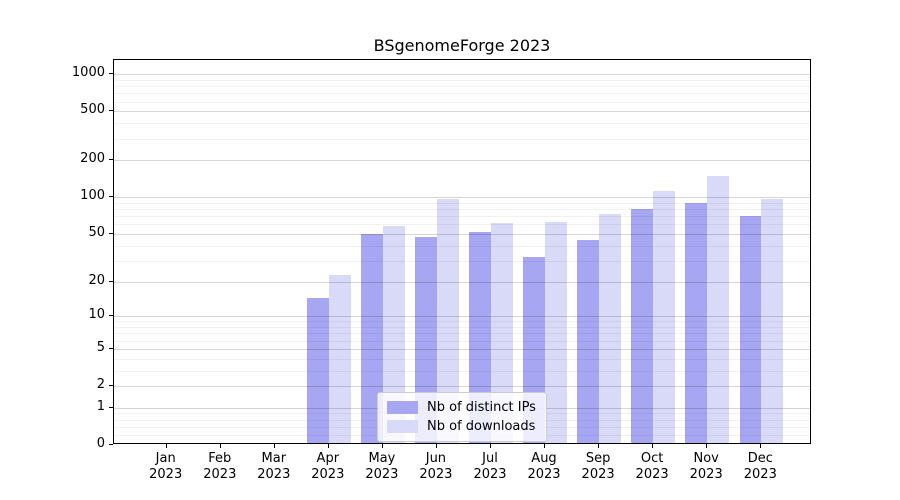  I want to click on legend-entry-distinct-ips: Nb of distinct IPs, so click(462, 407).